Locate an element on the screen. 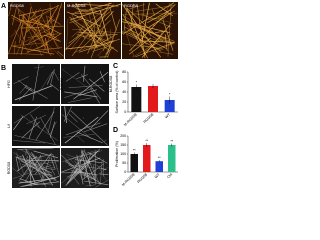 This screenshot has width=320, height=240. y-axis-label: Surface area (% of control) is located at coordinates (117, 92).